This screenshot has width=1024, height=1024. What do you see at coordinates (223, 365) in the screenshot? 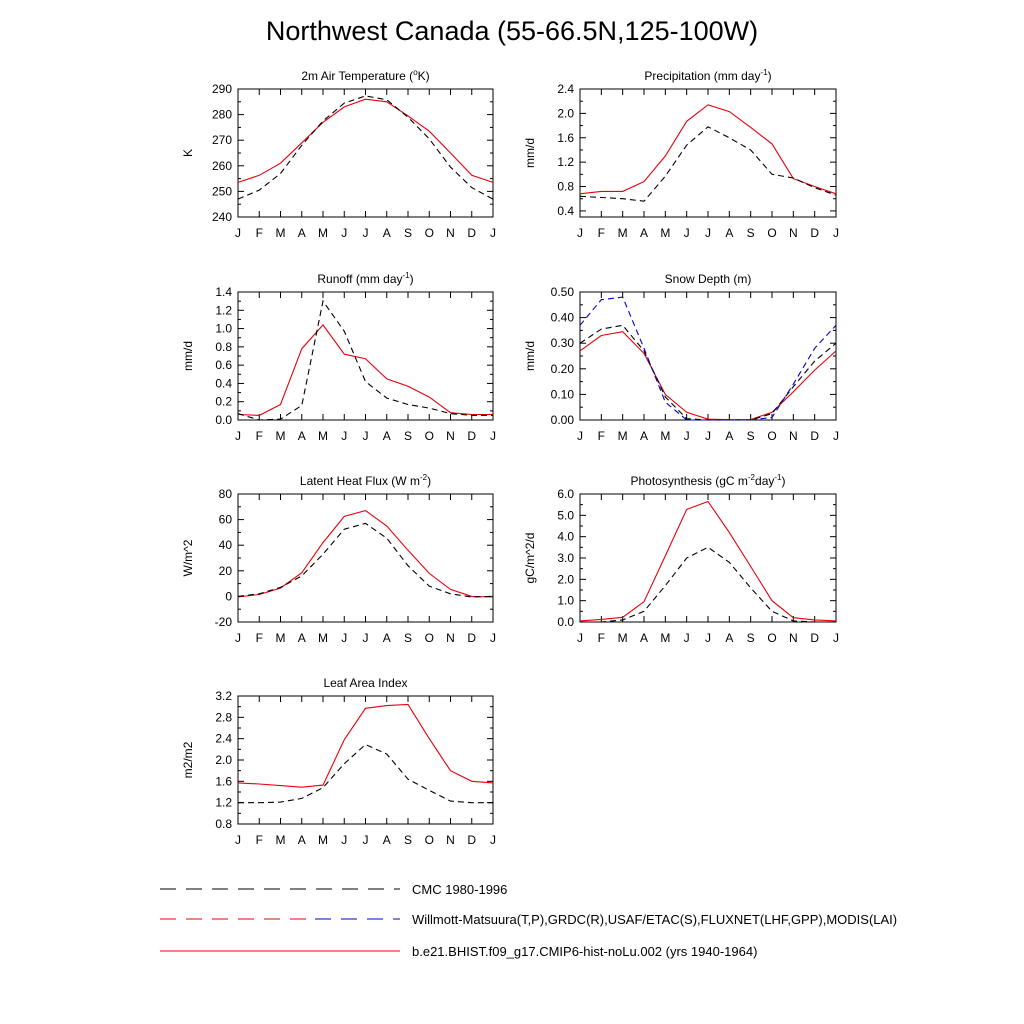
I see `y-tick-label: 0.6` at bounding box center [223, 365].